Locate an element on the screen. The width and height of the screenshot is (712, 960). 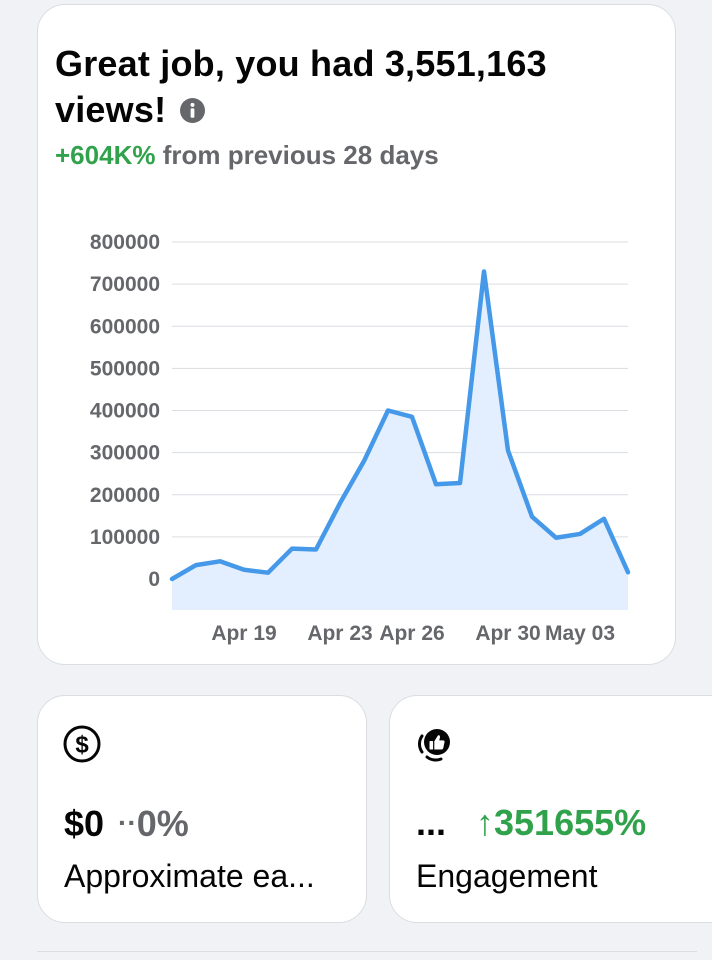
y-tick-label: 0 is located at coordinates (154, 579).